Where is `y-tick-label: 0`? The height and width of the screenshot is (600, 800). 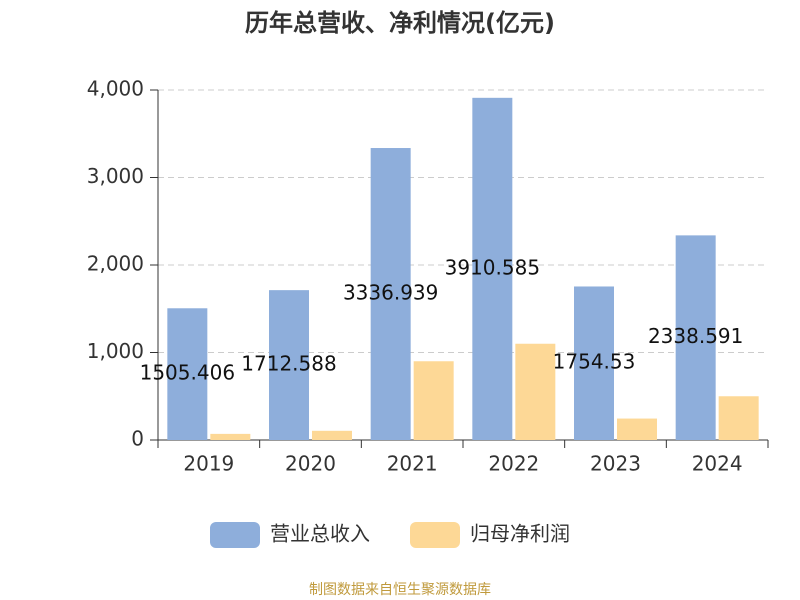
y-tick-label: 0 is located at coordinates (137, 439).